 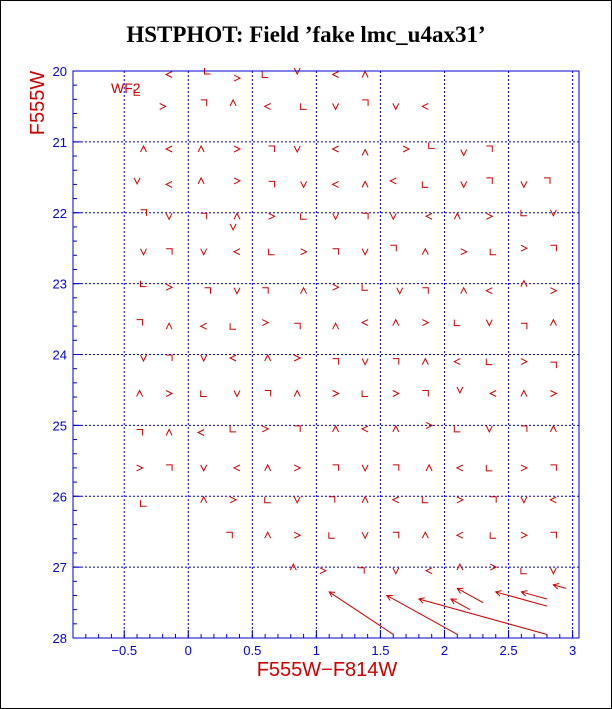 I want to click on x-tick-label: 3, so click(x=572, y=650).